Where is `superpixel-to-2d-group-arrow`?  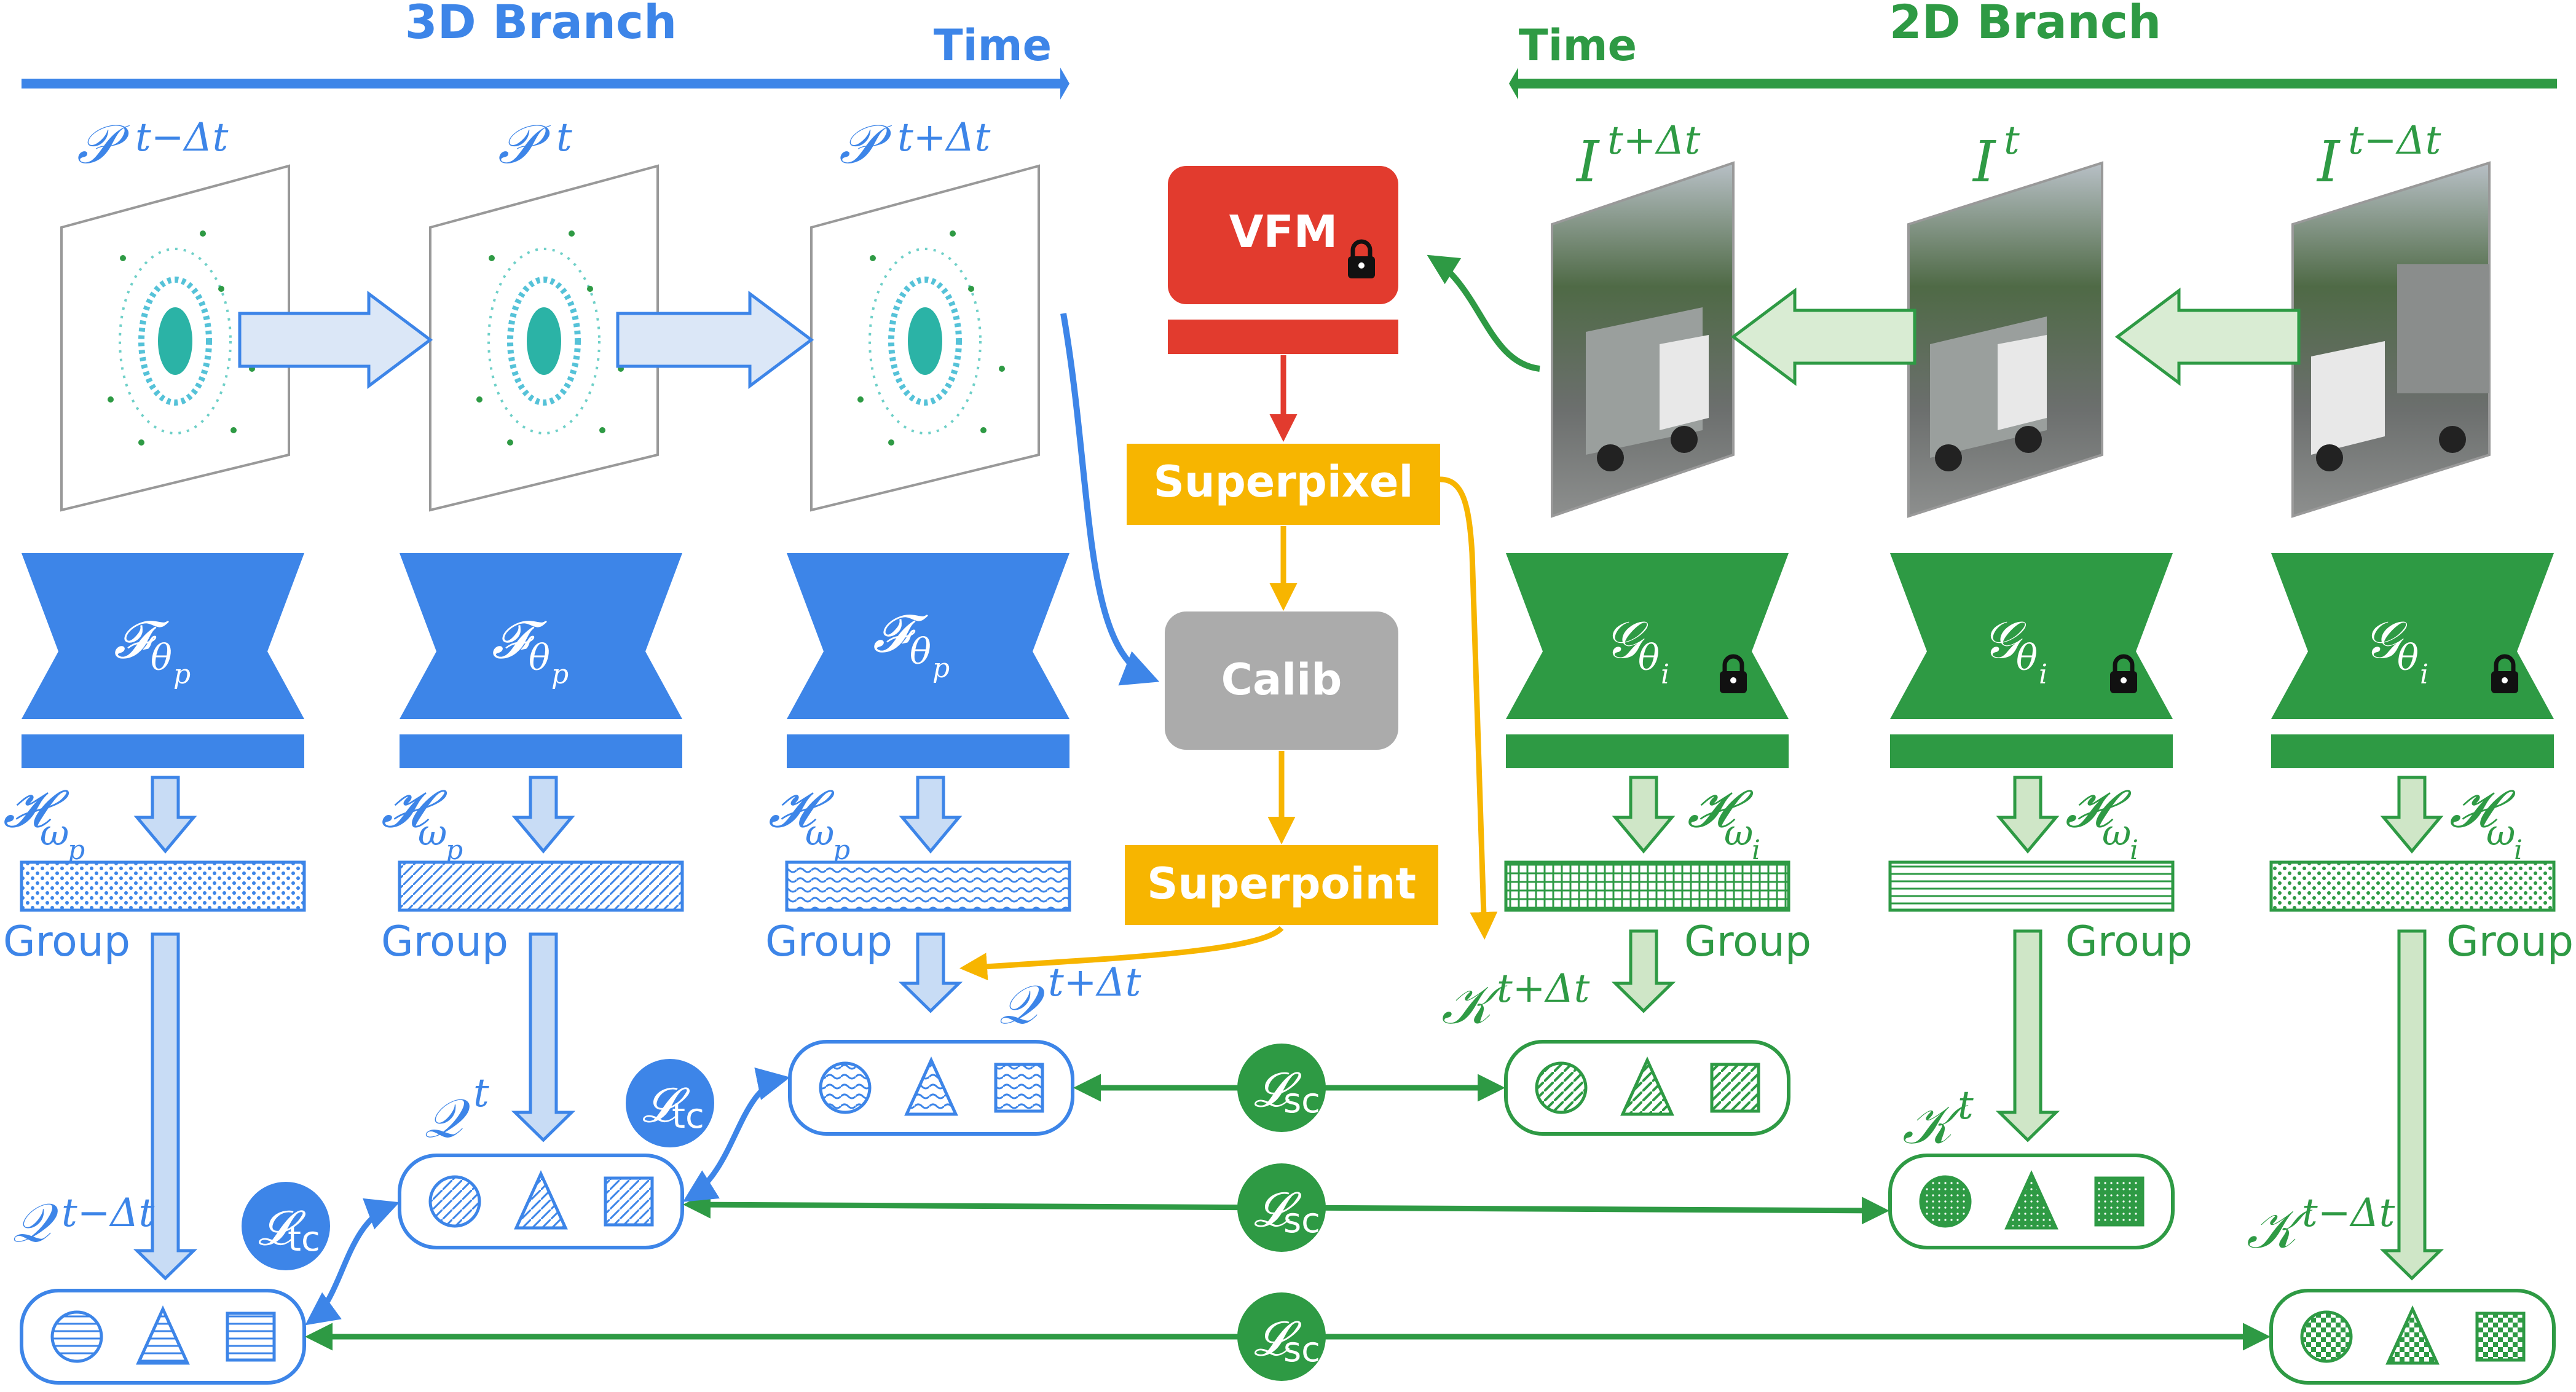
superpixel-to-2d-group-arrow is located at coordinates (1469, 708).